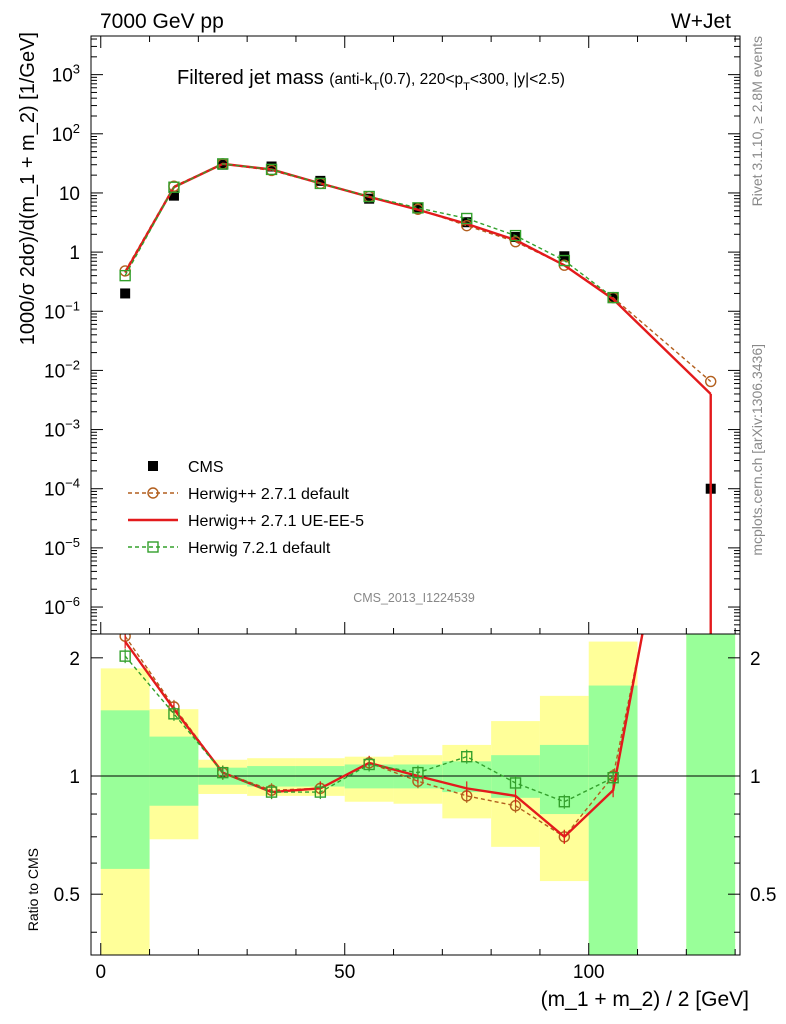  Describe the element at coordinates (28, 188) in the screenshot. I see `y-axis-label: 1000/σ 2dσ)/d(m_1 + m_2) [1/GeV]` at that location.